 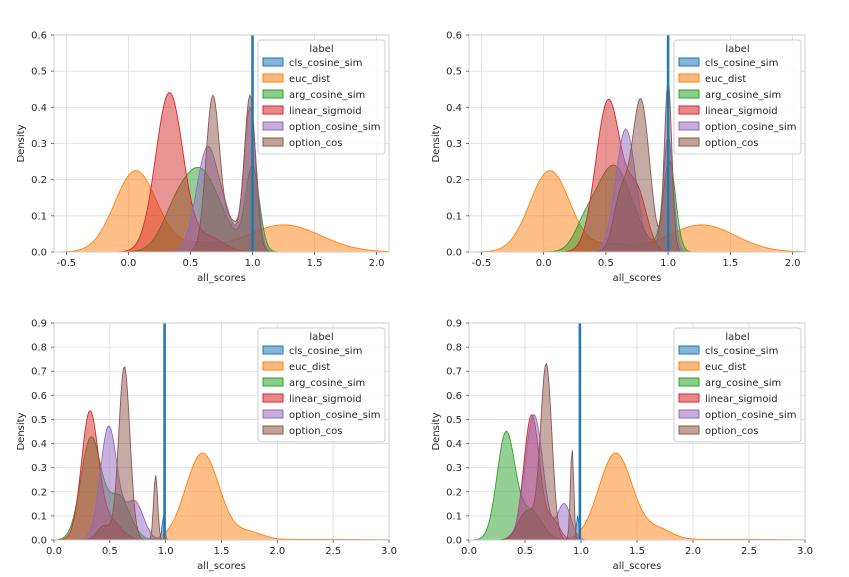 What do you see at coordinates (389, 551) in the screenshot?
I see `x-tick-label: 3.0` at bounding box center [389, 551].